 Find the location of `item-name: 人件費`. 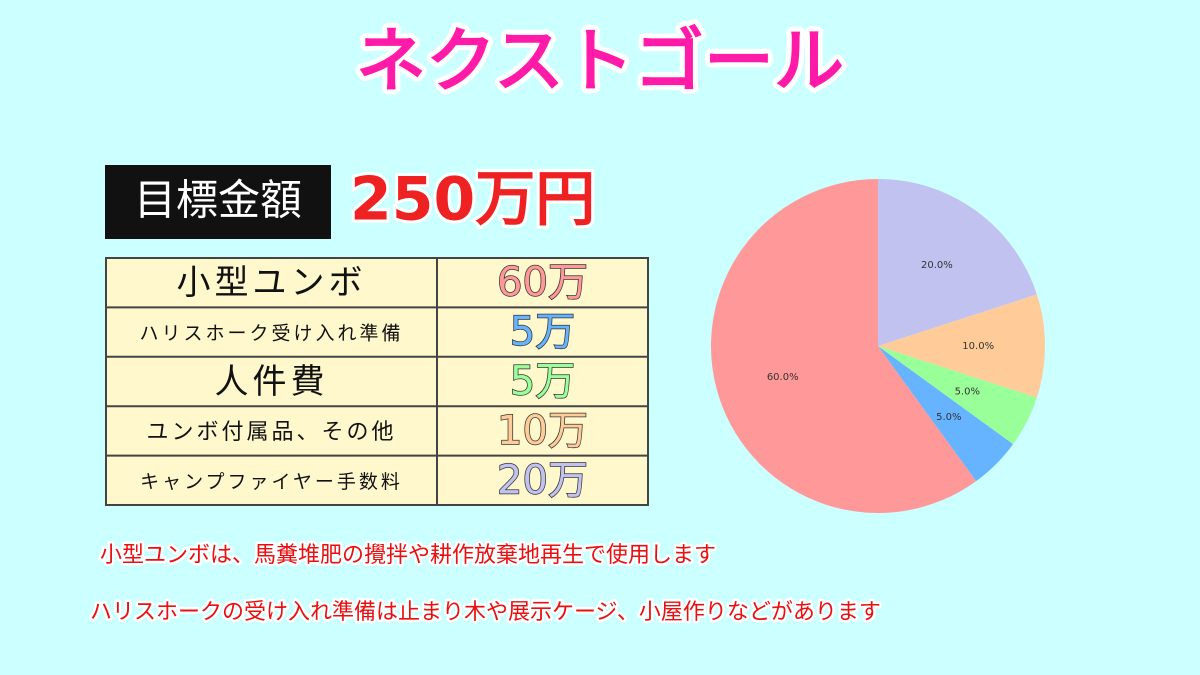

item-name: 人件費 is located at coordinates (272, 382).